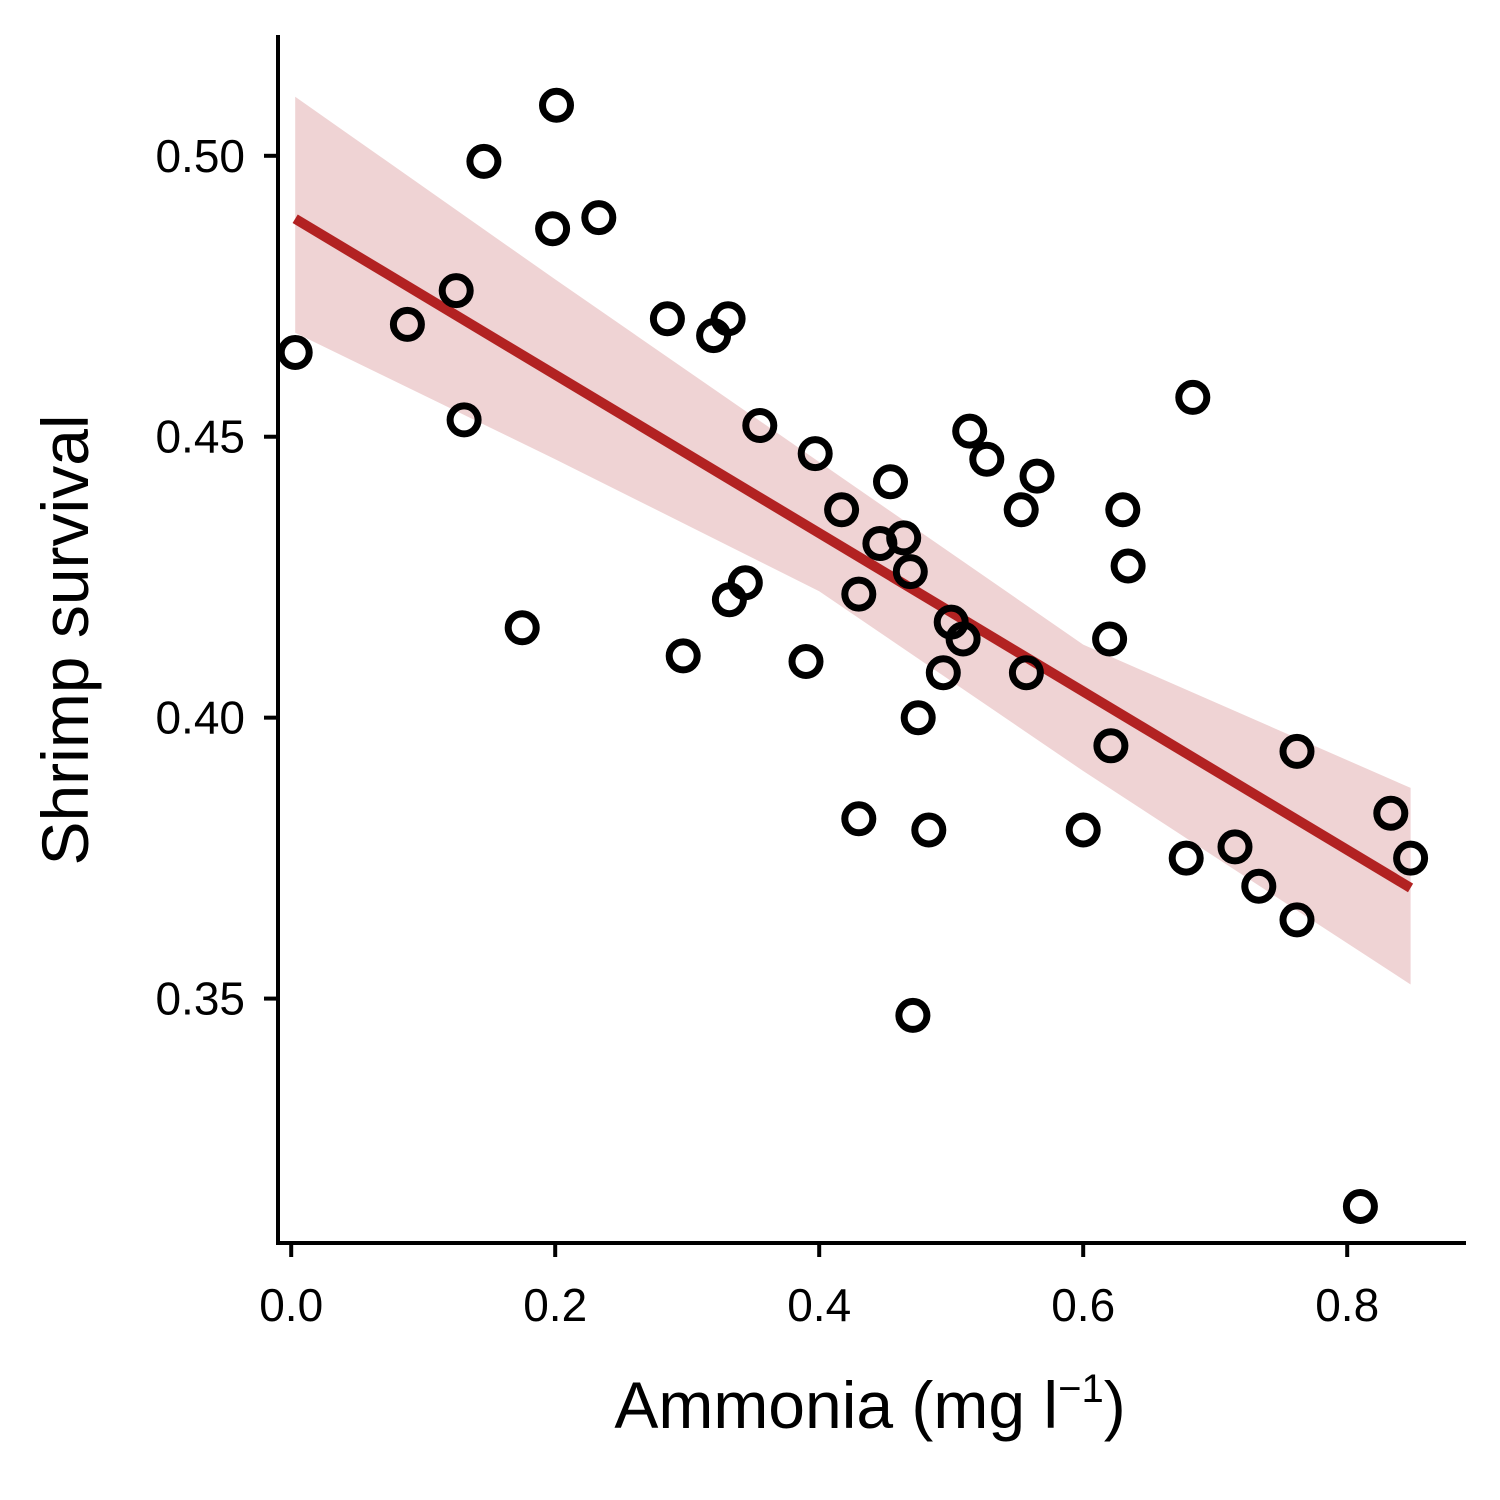  What do you see at coordinates (200, 156) in the screenshot?
I see `y-tick-label: 0.50` at bounding box center [200, 156].